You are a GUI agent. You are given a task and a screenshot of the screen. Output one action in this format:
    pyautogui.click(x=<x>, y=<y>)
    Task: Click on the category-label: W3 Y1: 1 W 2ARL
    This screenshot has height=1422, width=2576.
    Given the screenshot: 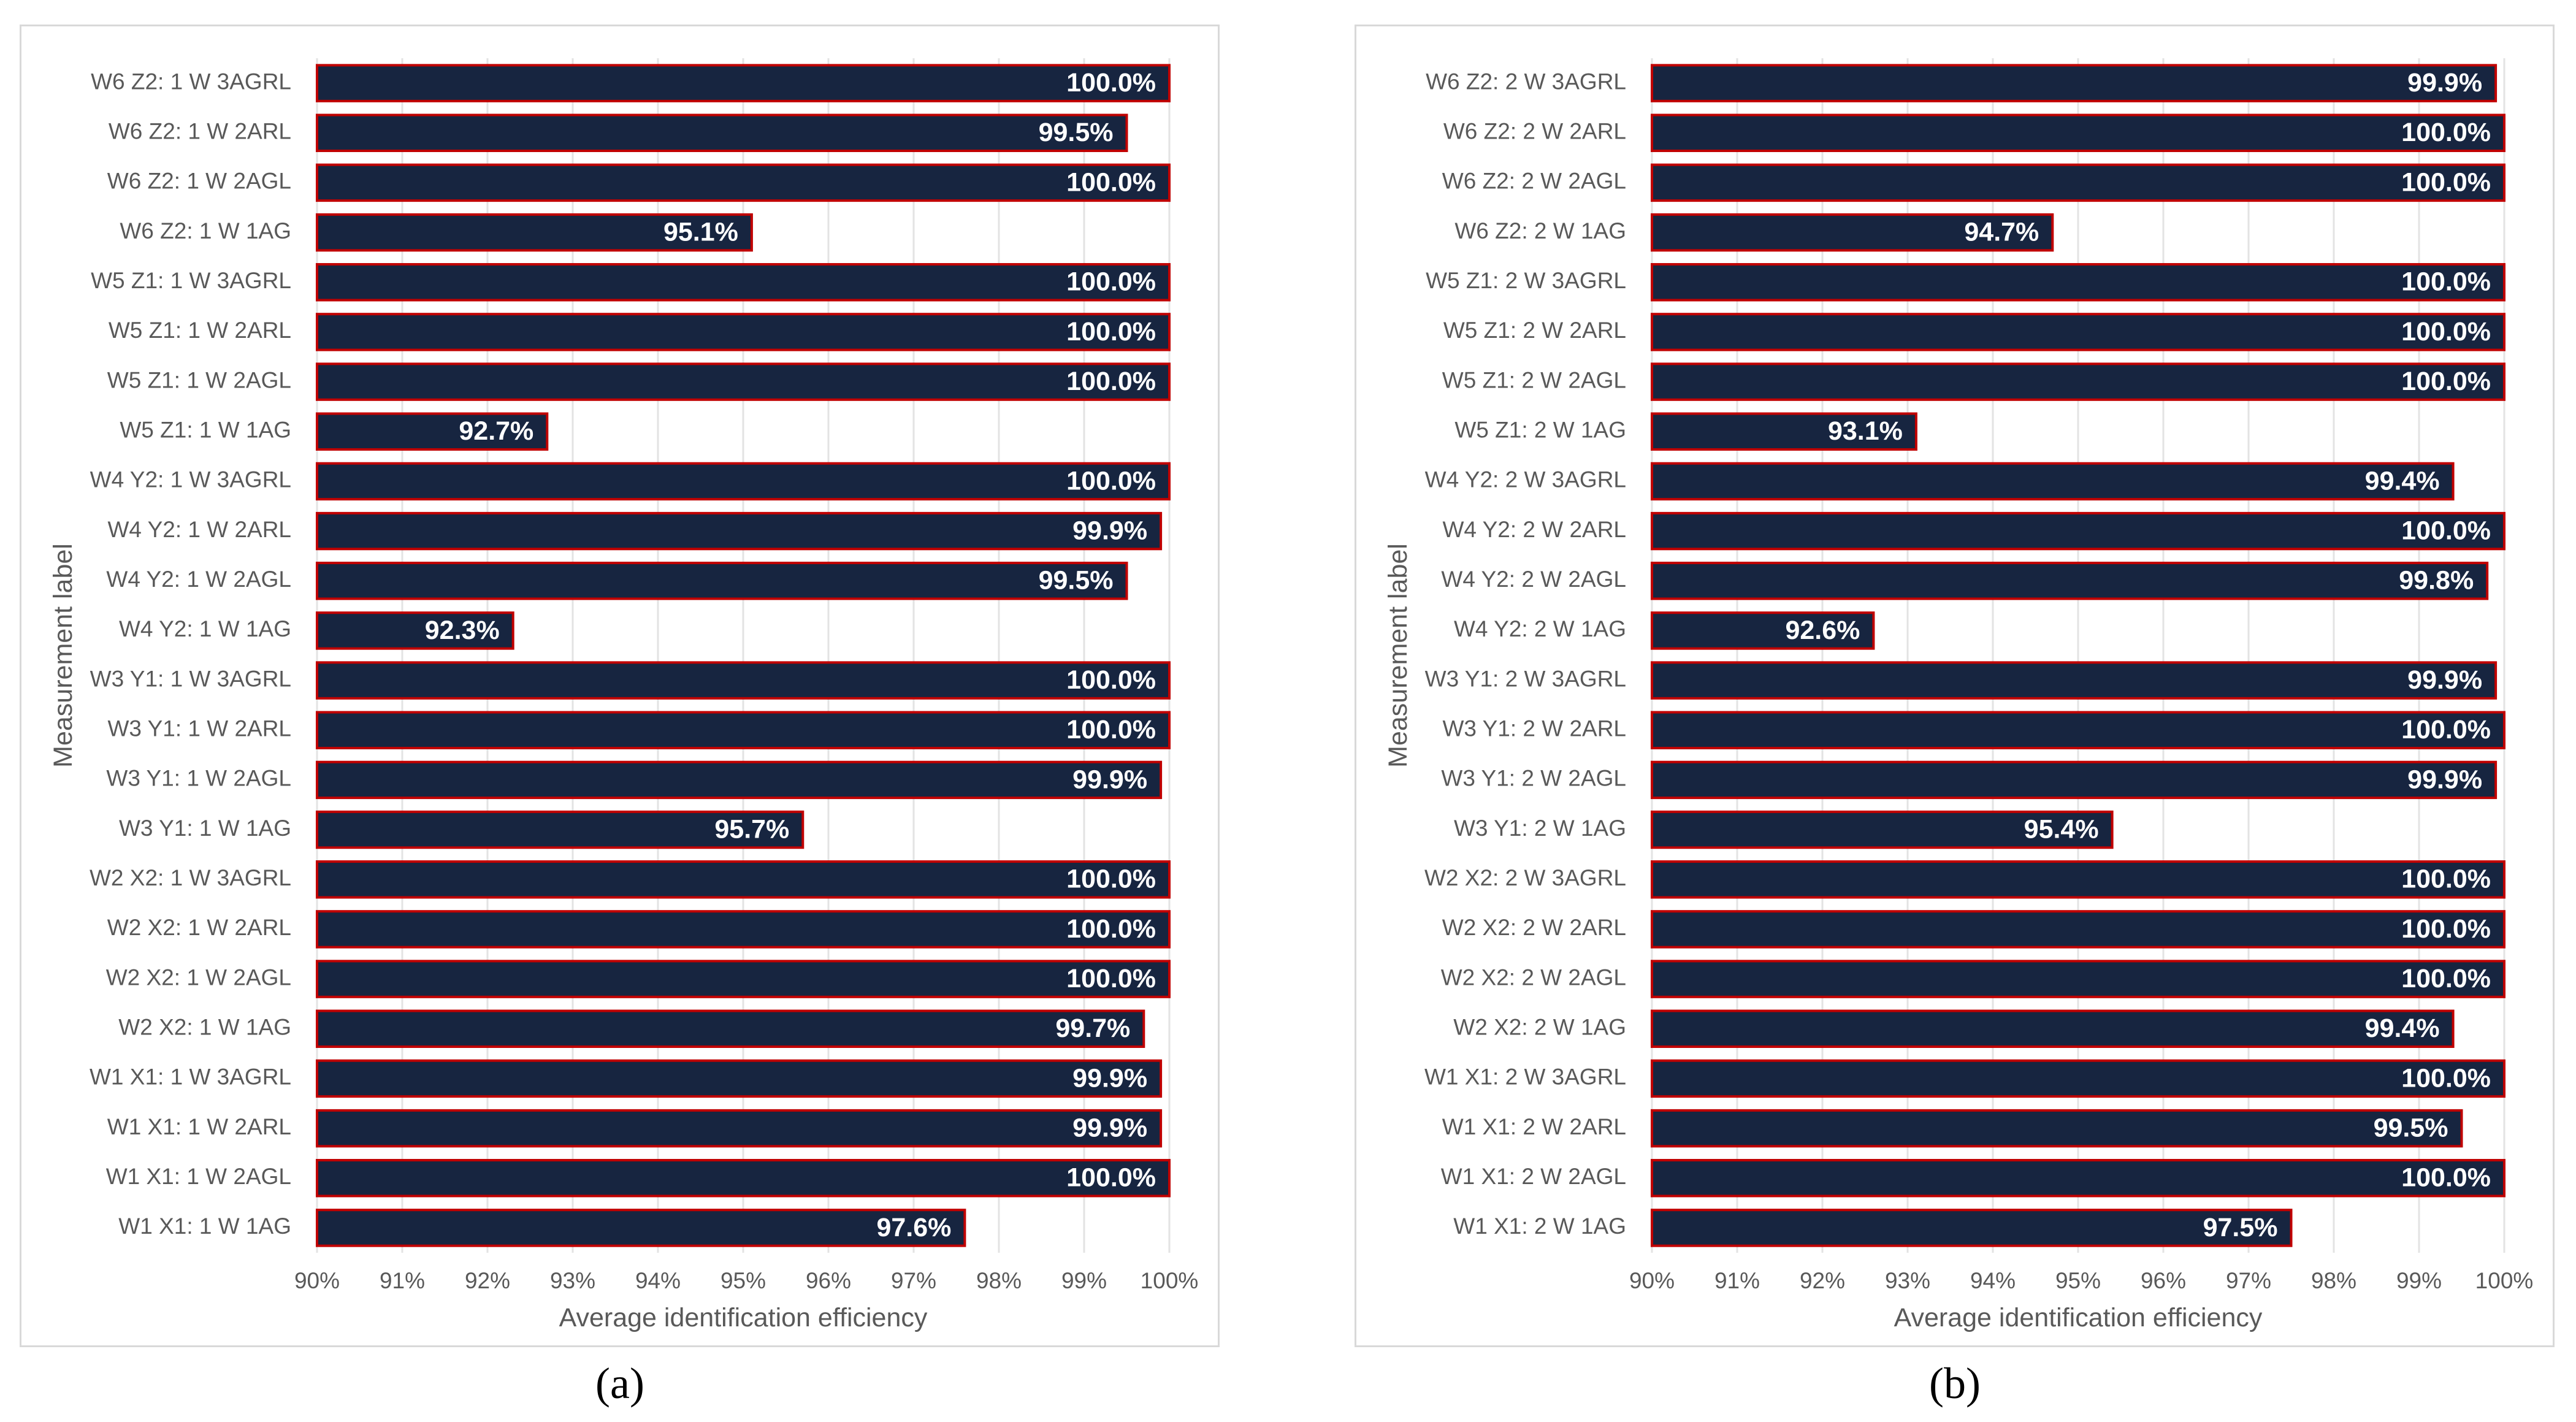 What is the action you would take?
    pyautogui.click(x=199, y=728)
    